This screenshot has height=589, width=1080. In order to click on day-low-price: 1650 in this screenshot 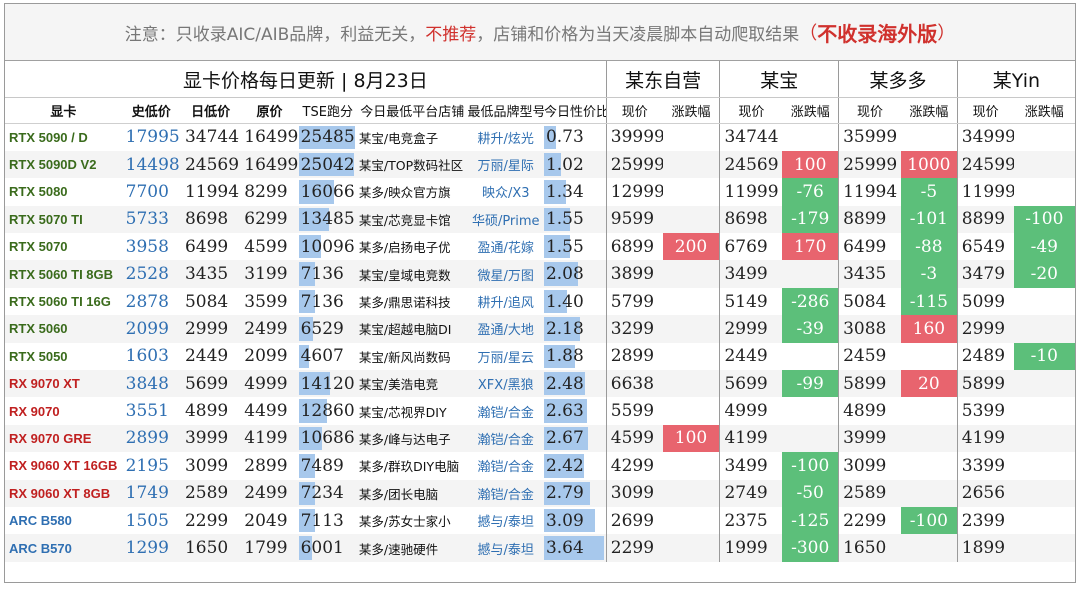, I will do `click(210, 548)`.